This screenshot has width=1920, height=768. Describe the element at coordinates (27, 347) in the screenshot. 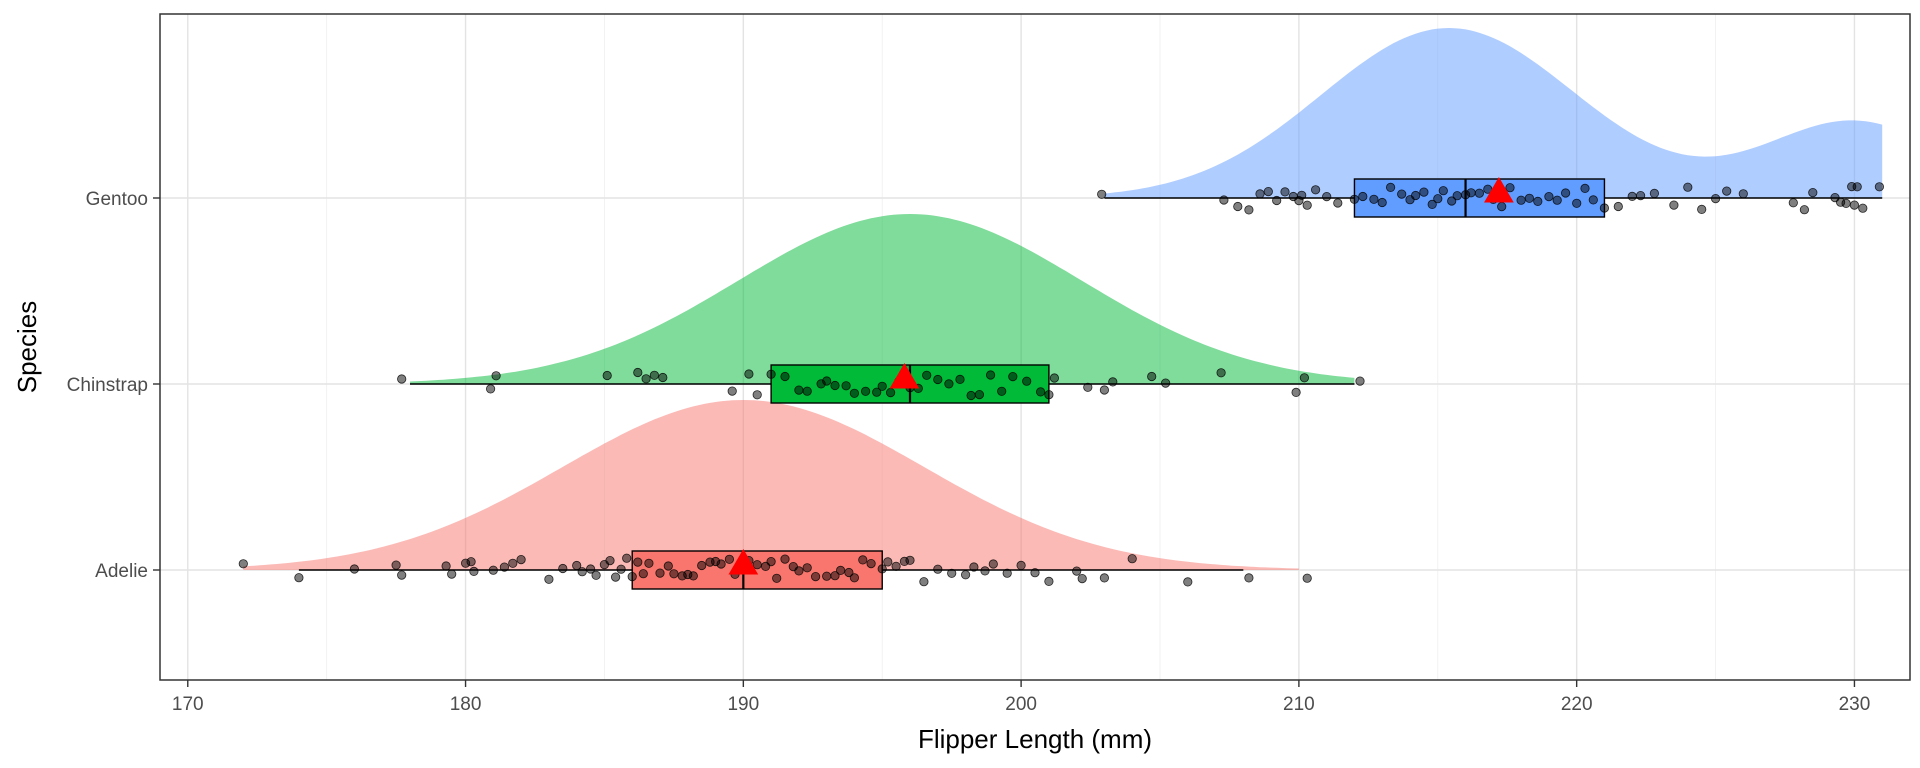

I see `y-axis-title: Species` at that location.